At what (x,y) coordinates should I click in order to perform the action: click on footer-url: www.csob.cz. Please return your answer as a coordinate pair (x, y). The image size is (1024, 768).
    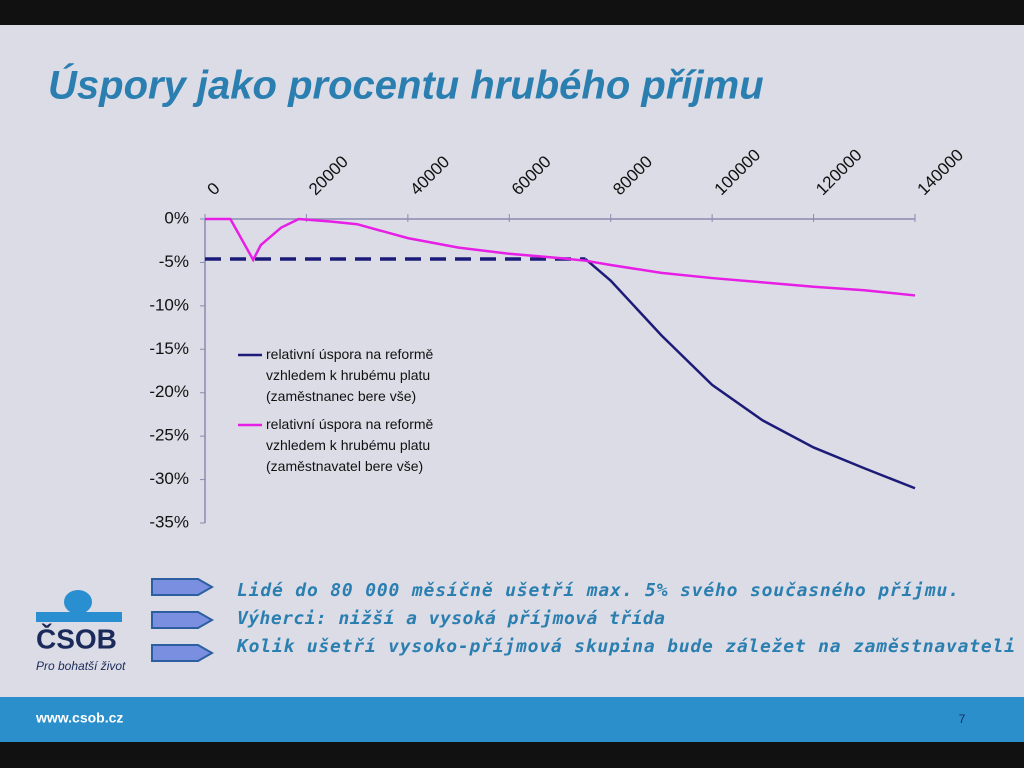
    Looking at the image, I should click on (79, 718).